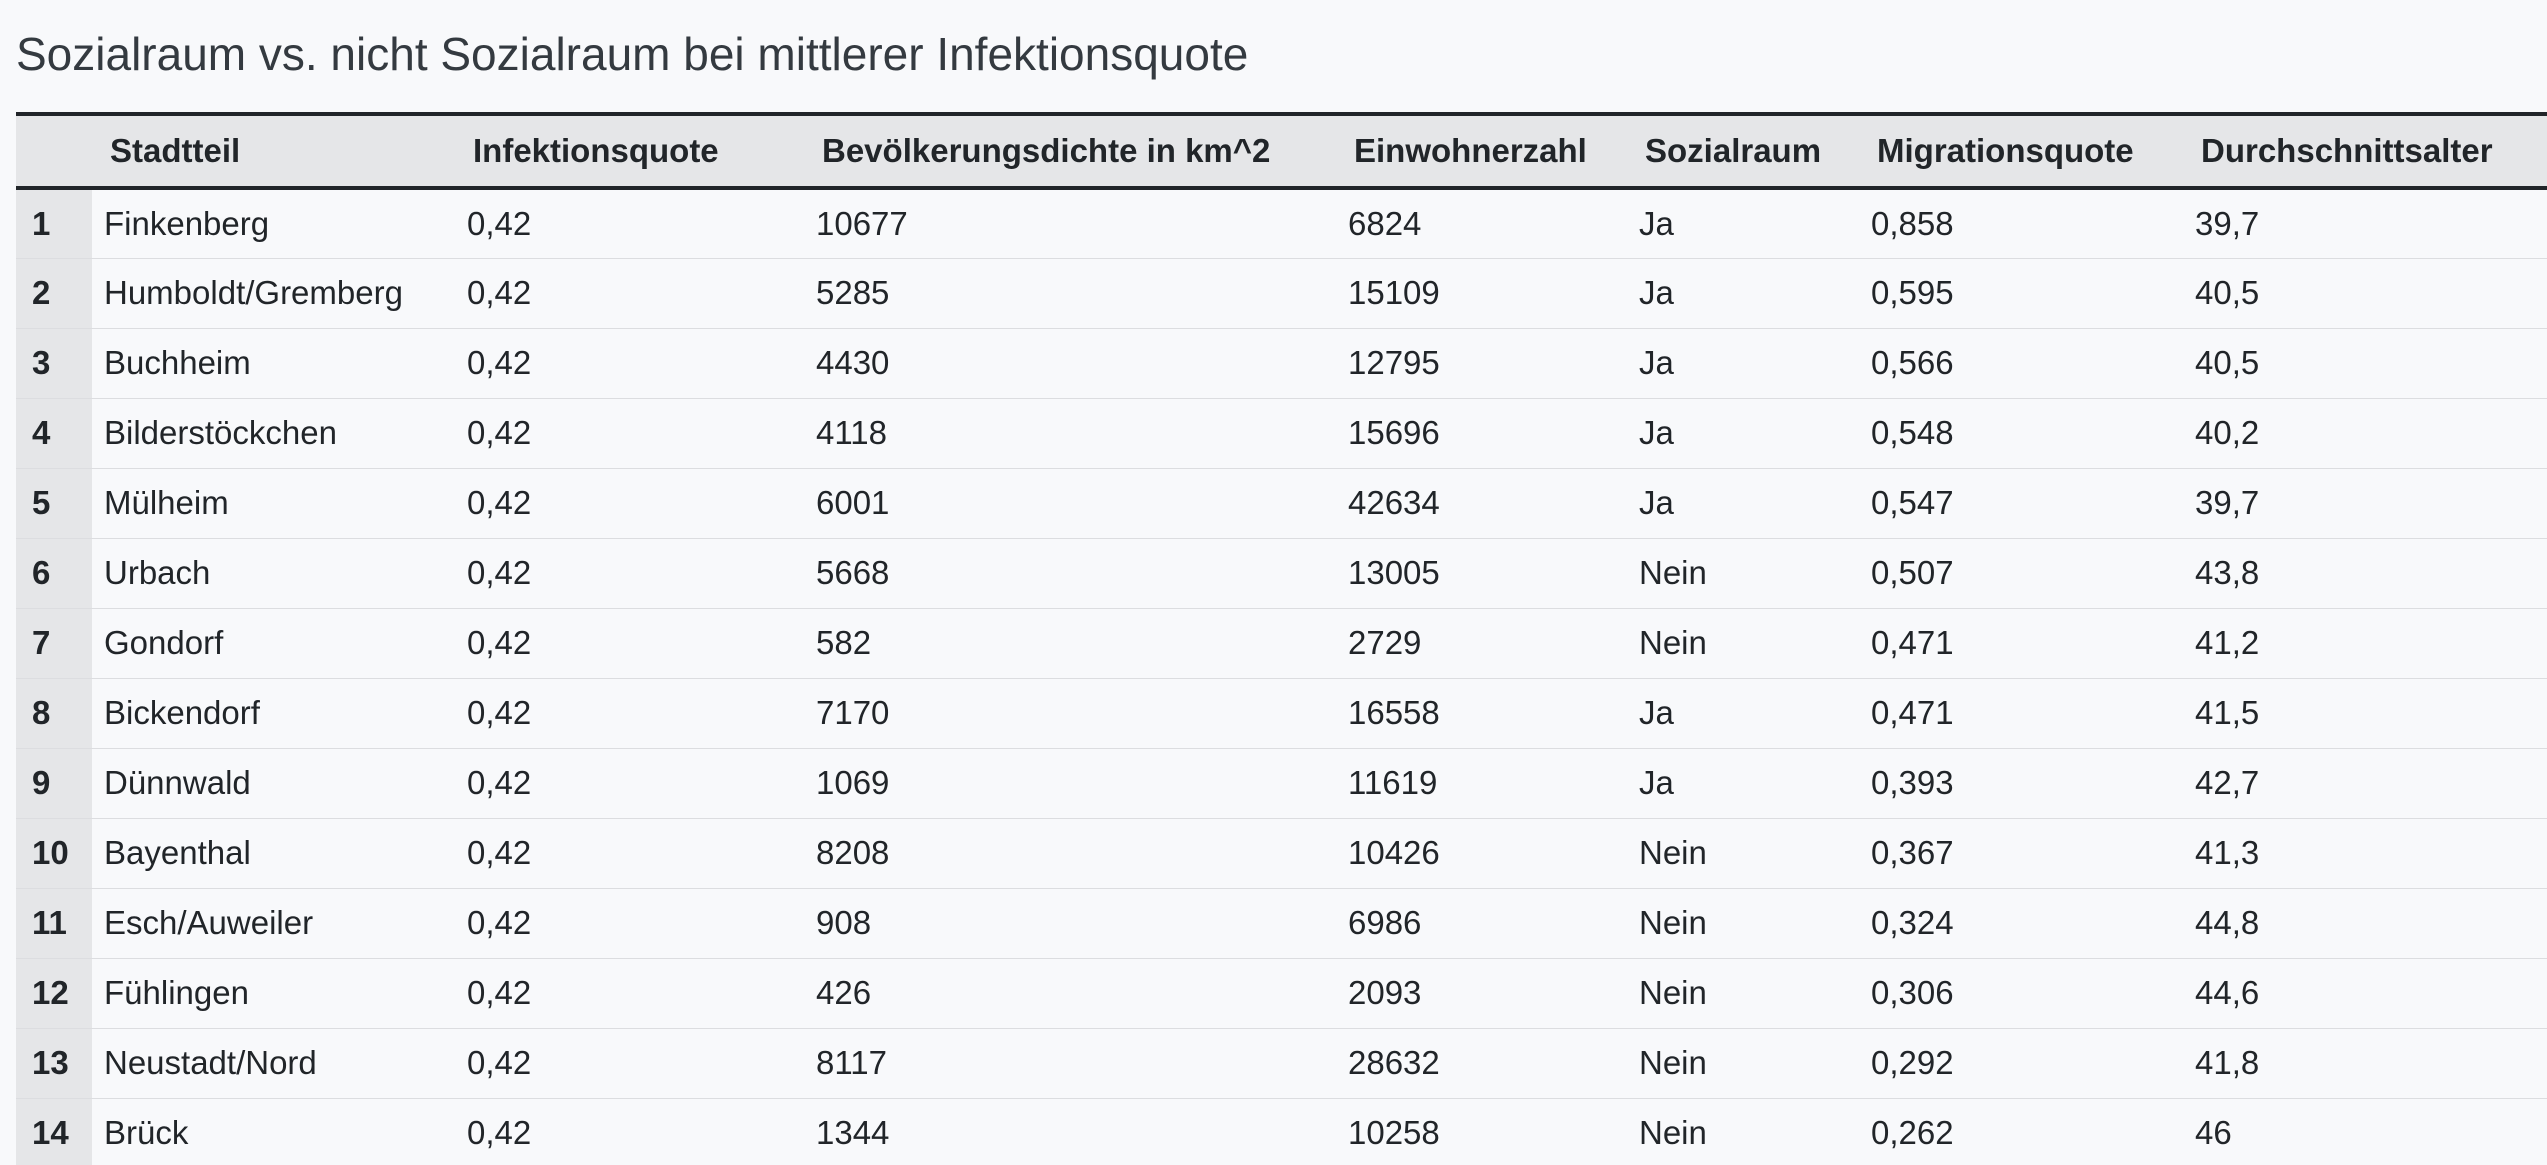 The width and height of the screenshot is (2547, 1165). I want to click on cell-einwohnerzahl: 6986, so click(1385, 922).